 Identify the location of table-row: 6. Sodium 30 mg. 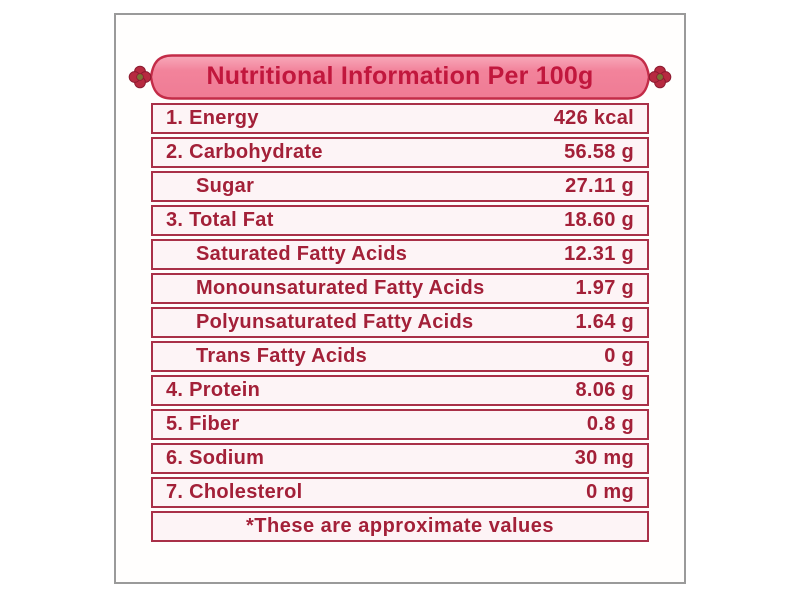
(400, 458).